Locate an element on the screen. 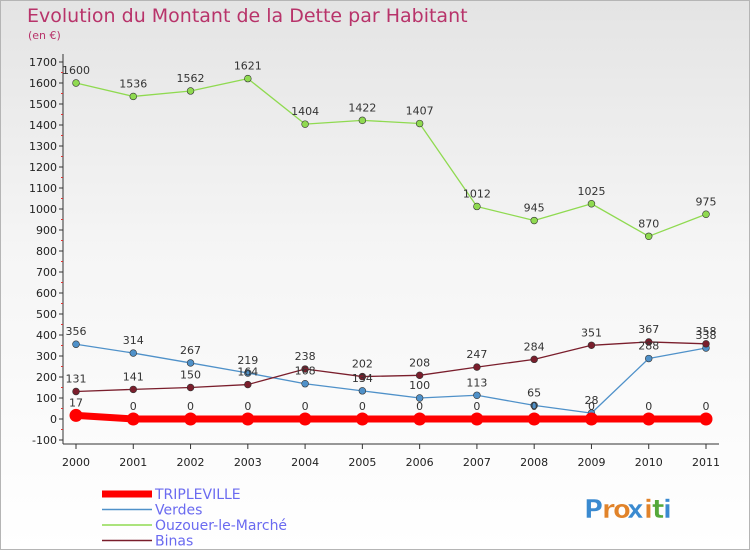 The height and width of the screenshot is (551, 750). data-label: 975 is located at coordinates (706, 201).